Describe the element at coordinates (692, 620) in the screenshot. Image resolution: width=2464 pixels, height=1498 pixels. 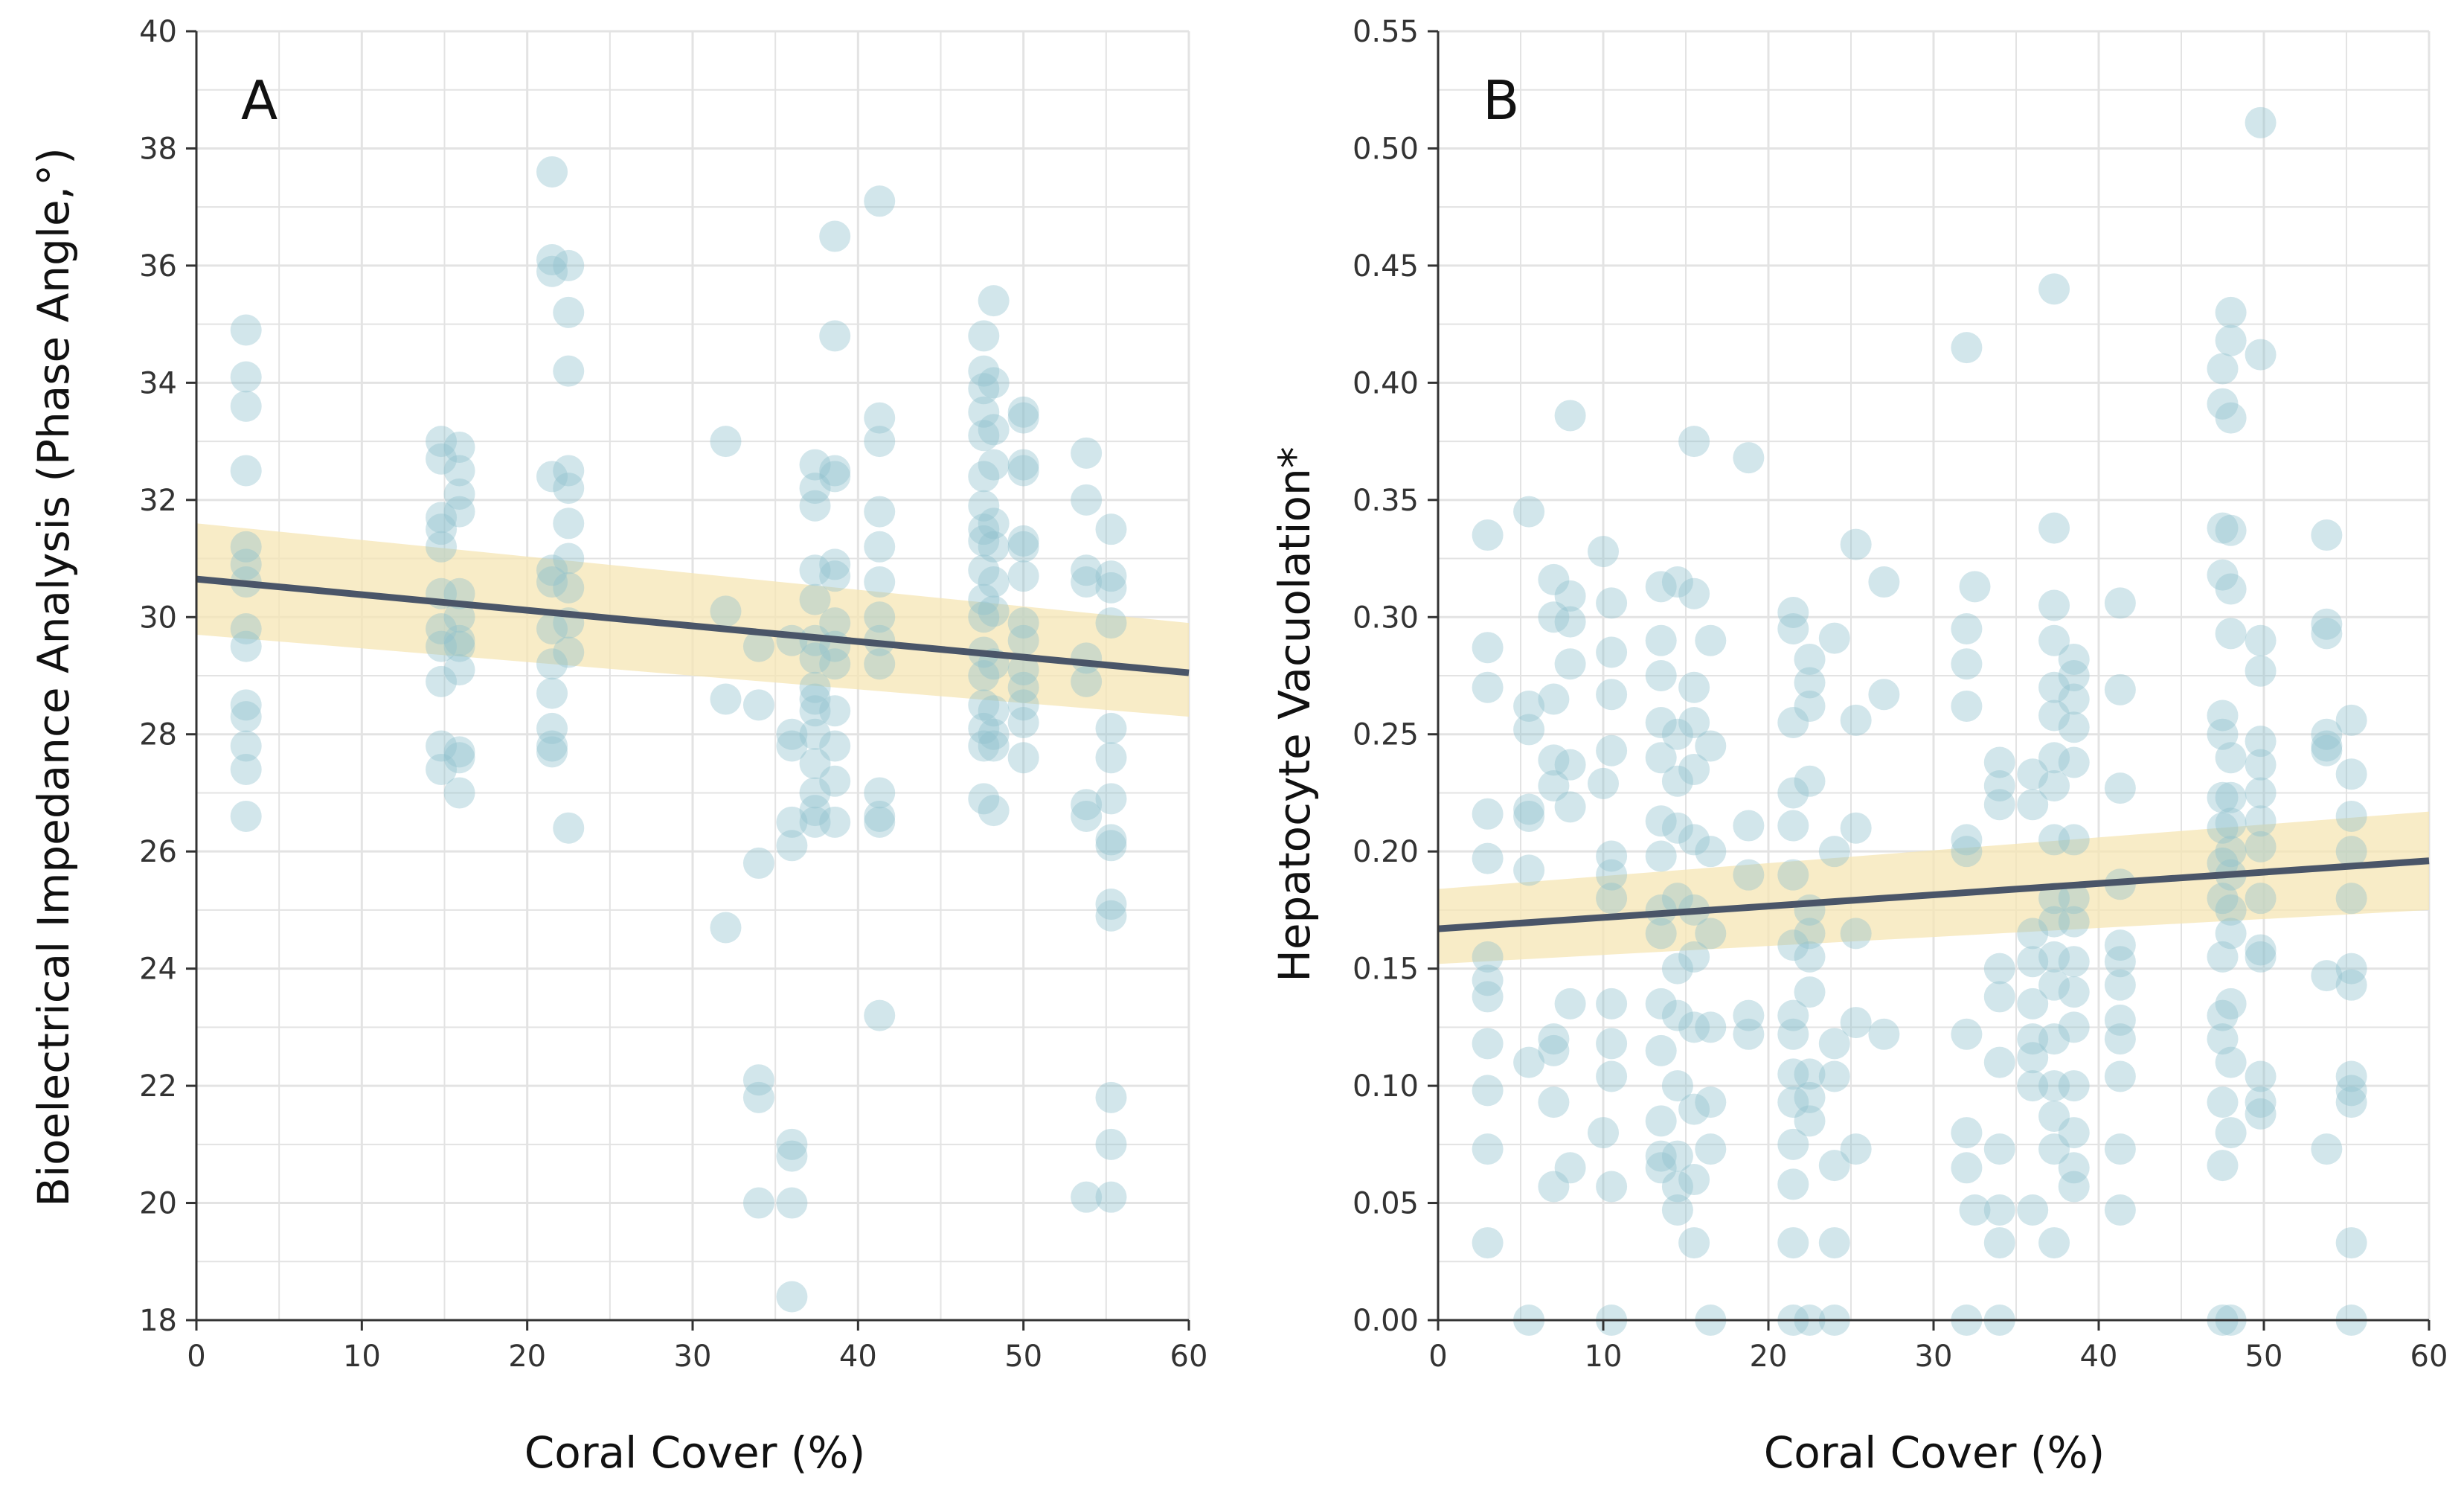
I see `panel-a-confidence-band` at that location.